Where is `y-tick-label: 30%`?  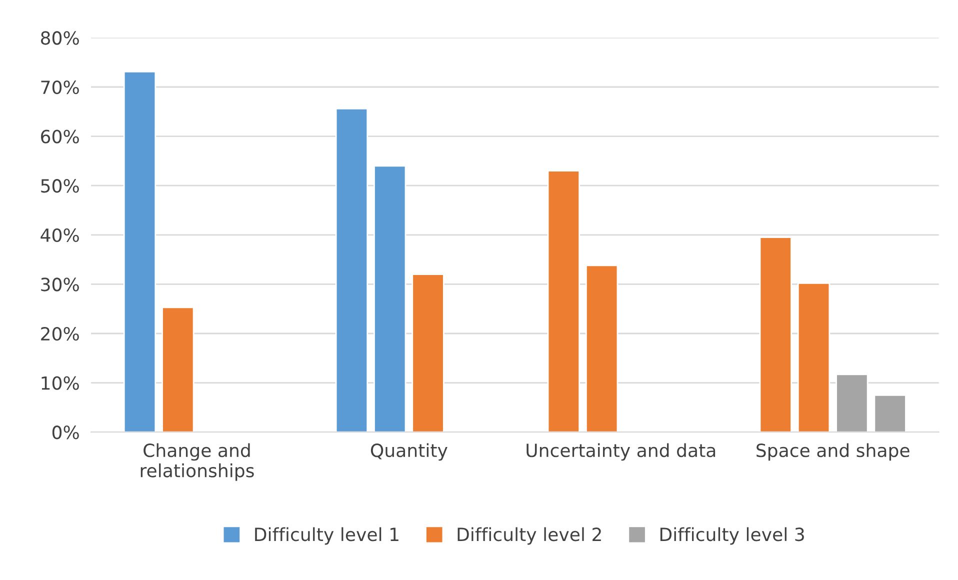
y-tick-label: 30% is located at coordinates (60, 285).